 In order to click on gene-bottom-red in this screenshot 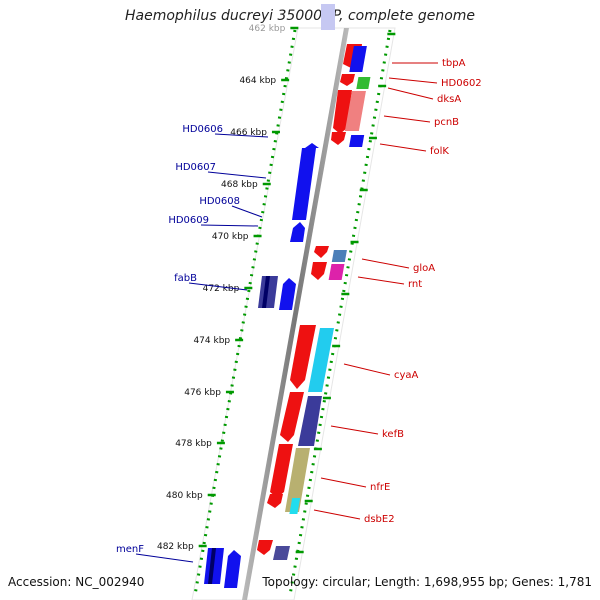, I will do `click(265, 547)`.